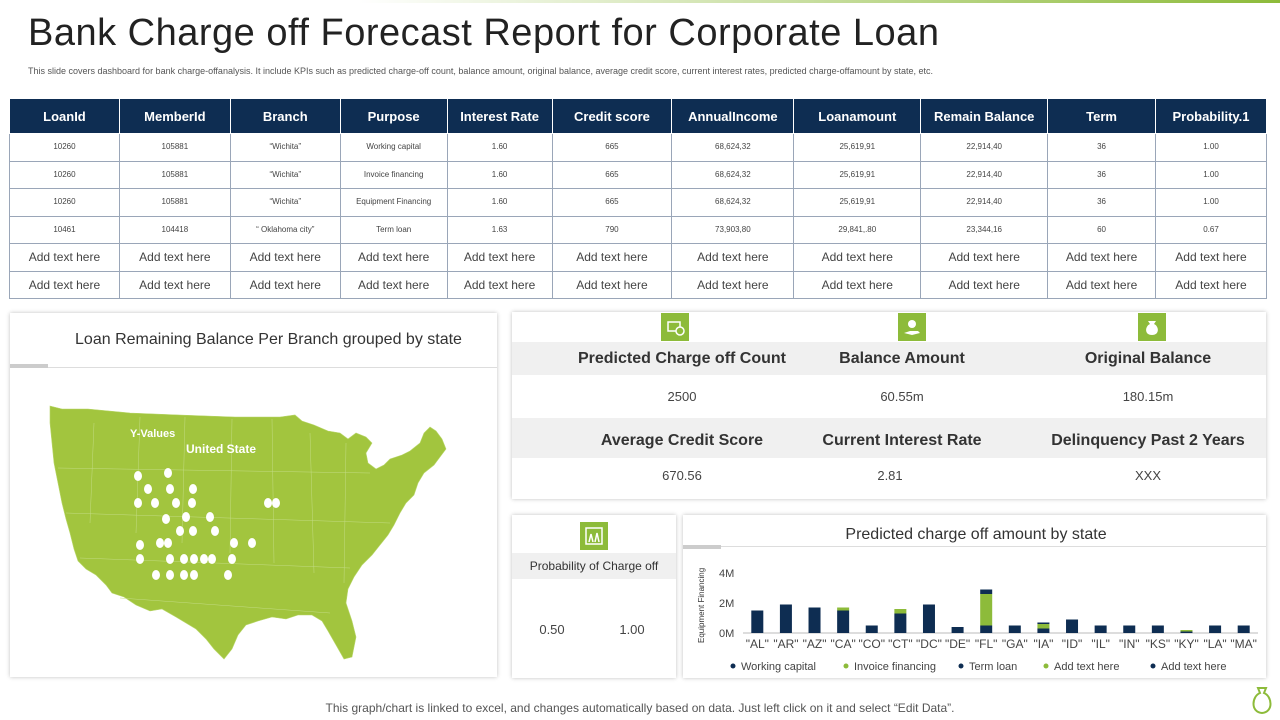  Describe the element at coordinates (1243, 644) in the screenshot. I see `chart-x-tick-label: "MA"` at that location.